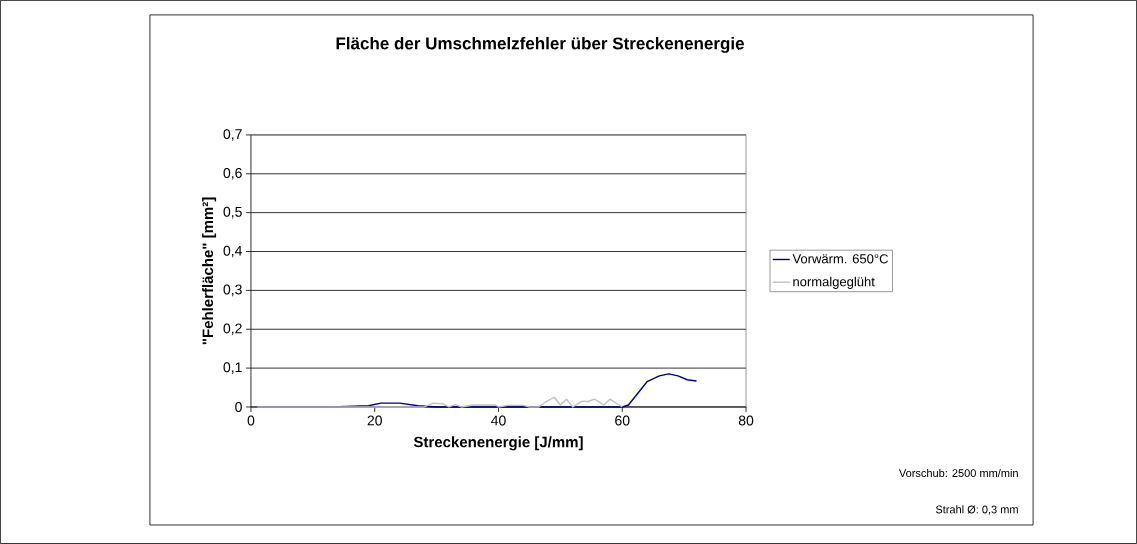 The image size is (1137, 544). What do you see at coordinates (498, 443) in the screenshot?
I see `x-axis-title: Streckenenergie [J/mm]` at bounding box center [498, 443].